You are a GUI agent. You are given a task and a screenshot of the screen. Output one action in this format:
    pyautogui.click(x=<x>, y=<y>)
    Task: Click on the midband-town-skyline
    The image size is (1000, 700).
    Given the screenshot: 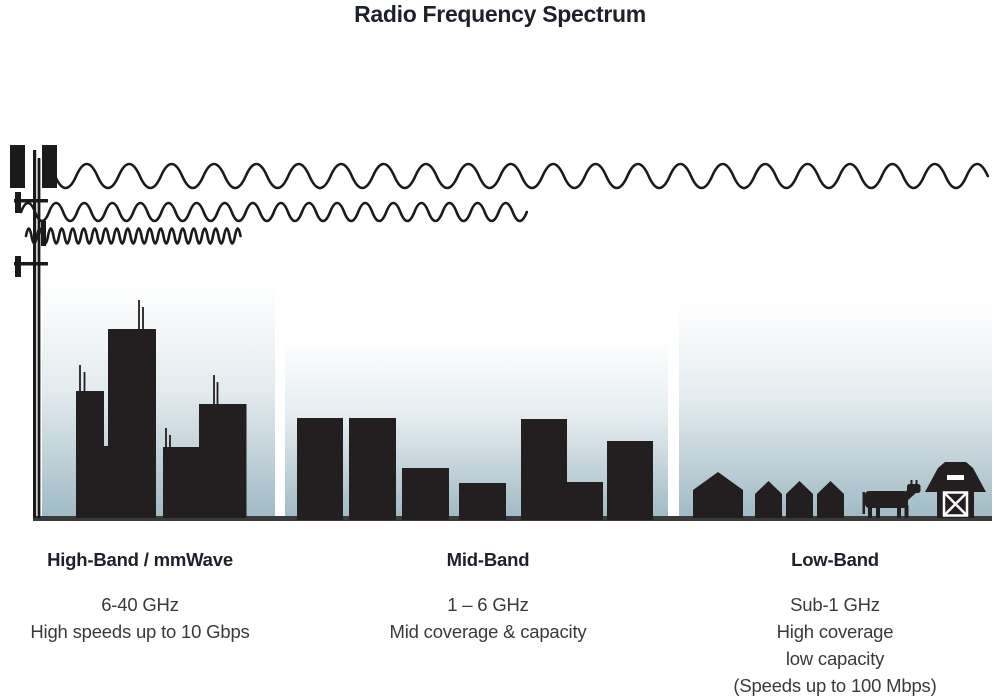 What is the action you would take?
    pyautogui.click(x=475, y=469)
    